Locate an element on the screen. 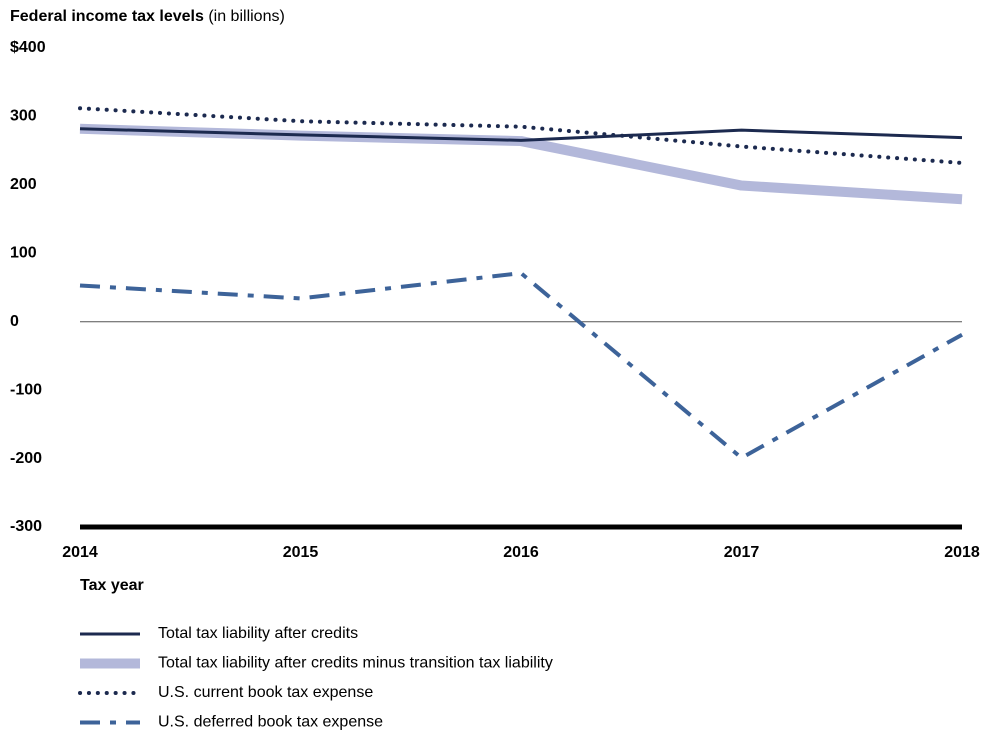  legend-label: U.S. current book tax expense is located at coordinates (265, 692).